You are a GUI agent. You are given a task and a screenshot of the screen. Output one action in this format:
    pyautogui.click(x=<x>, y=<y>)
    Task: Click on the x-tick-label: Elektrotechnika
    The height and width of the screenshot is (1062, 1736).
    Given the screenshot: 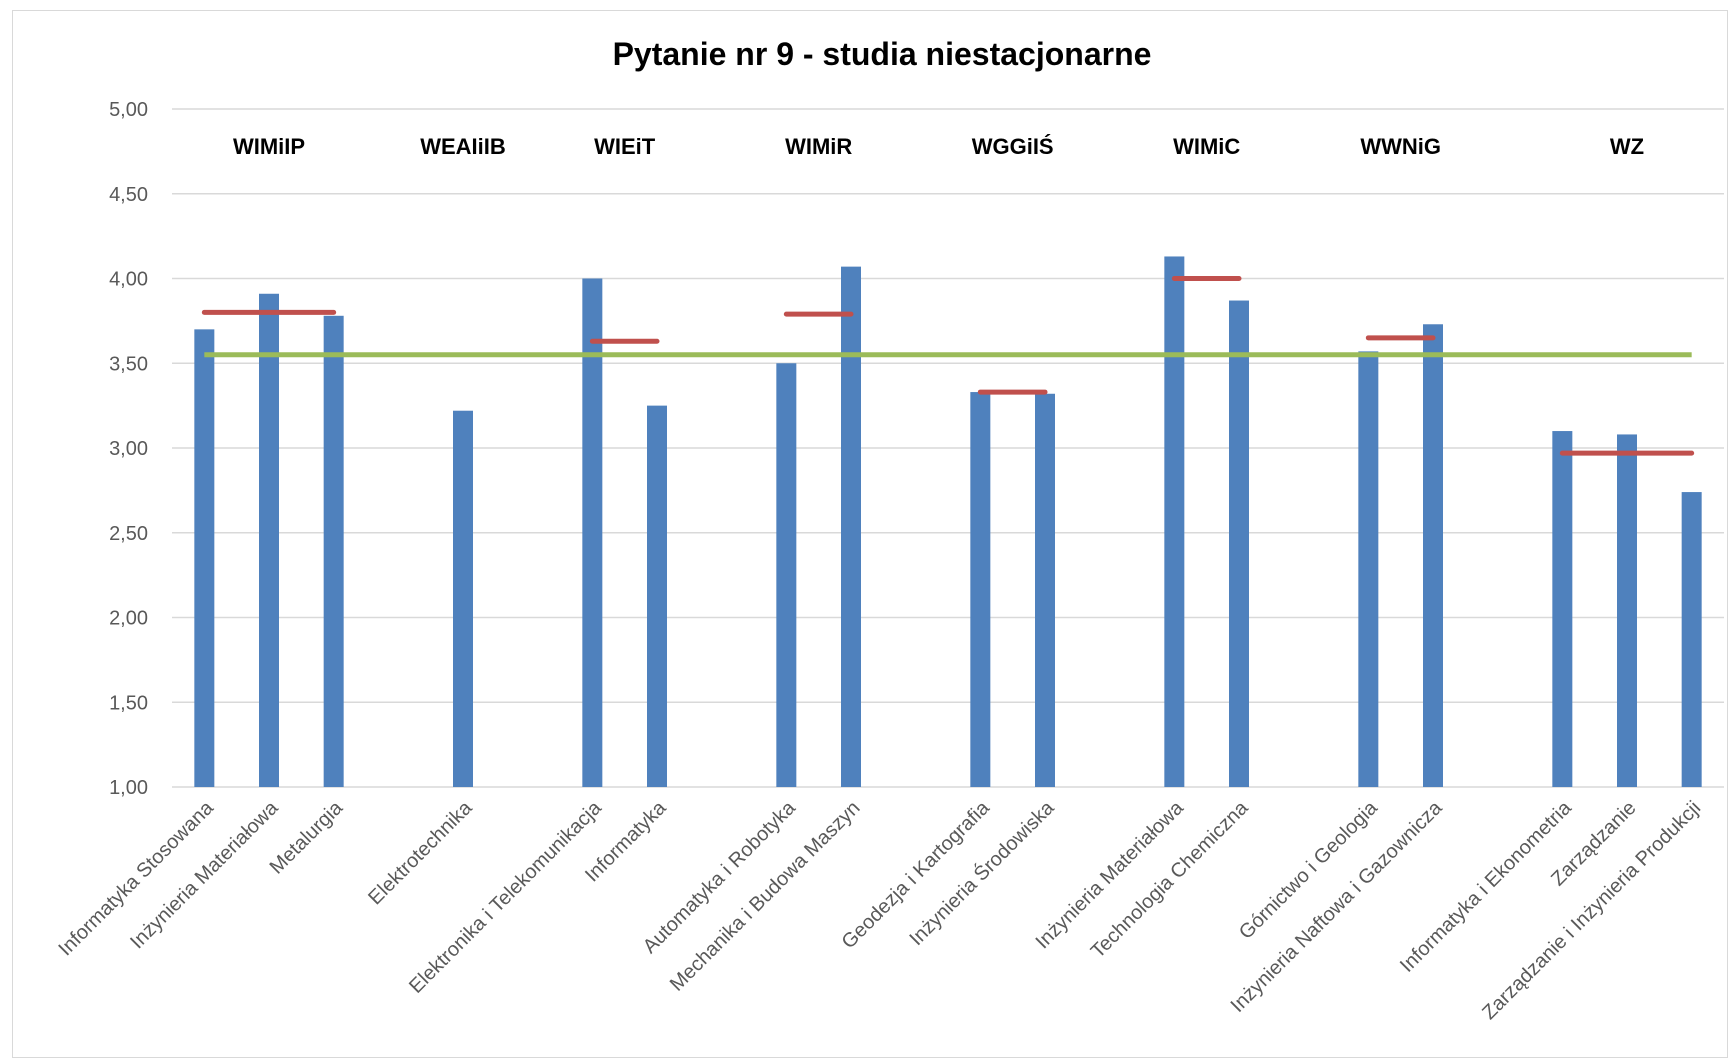 What is the action you would take?
    pyautogui.click(x=420, y=852)
    